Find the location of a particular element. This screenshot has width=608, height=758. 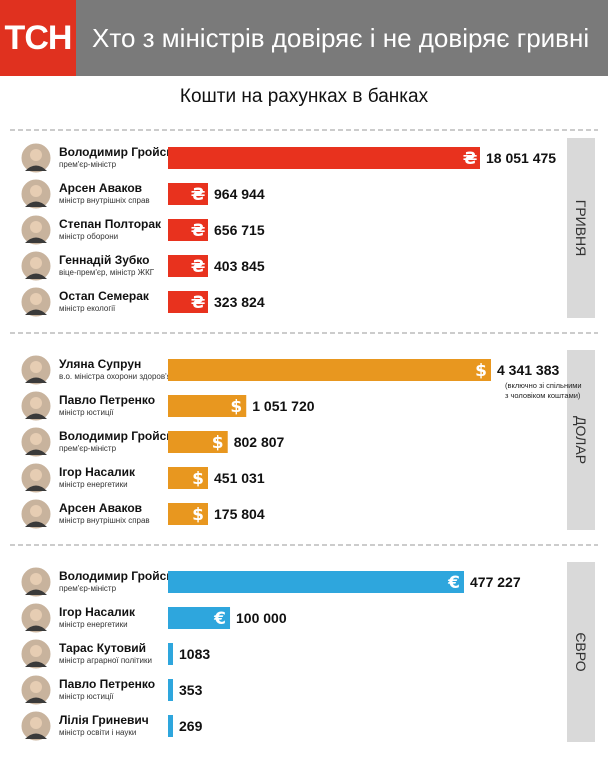

minister-name: Остап Семерак is located at coordinates (104, 296).